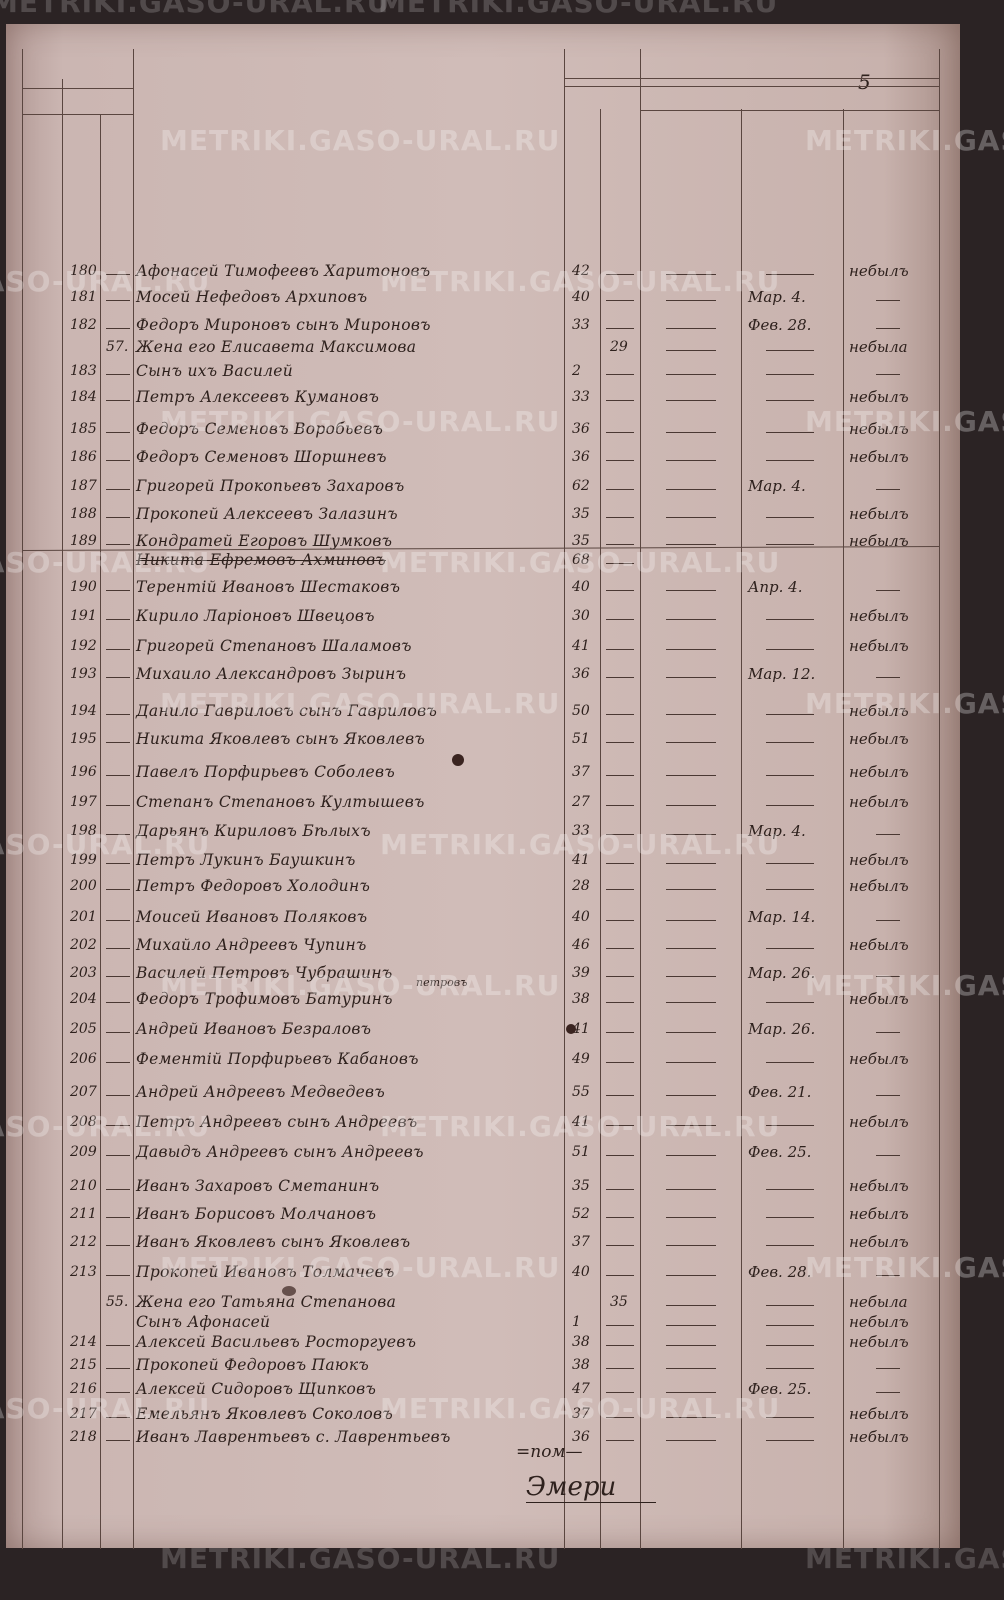  Describe the element at coordinates (775, 587) in the screenshot. I see `date-entry: Апр. 4.` at that location.